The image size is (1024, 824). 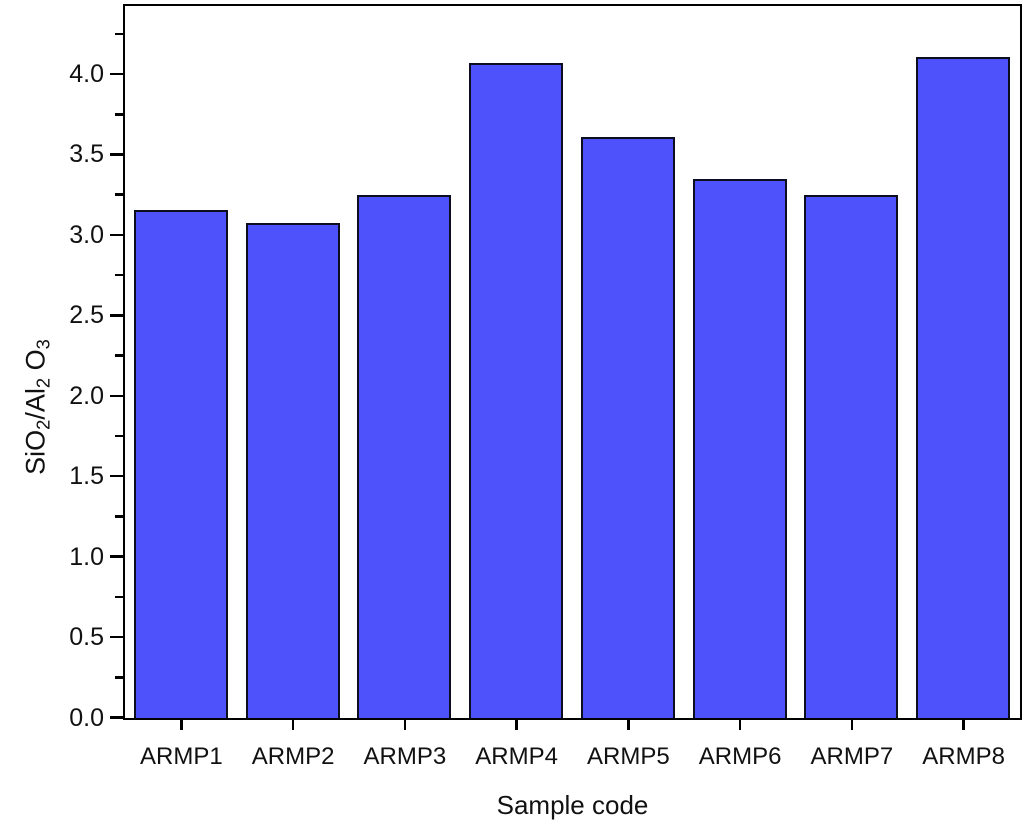 What do you see at coordinates (292, 470) in the screenshot?
I see `bar-ARMP2` at bounding box center [292, 470].